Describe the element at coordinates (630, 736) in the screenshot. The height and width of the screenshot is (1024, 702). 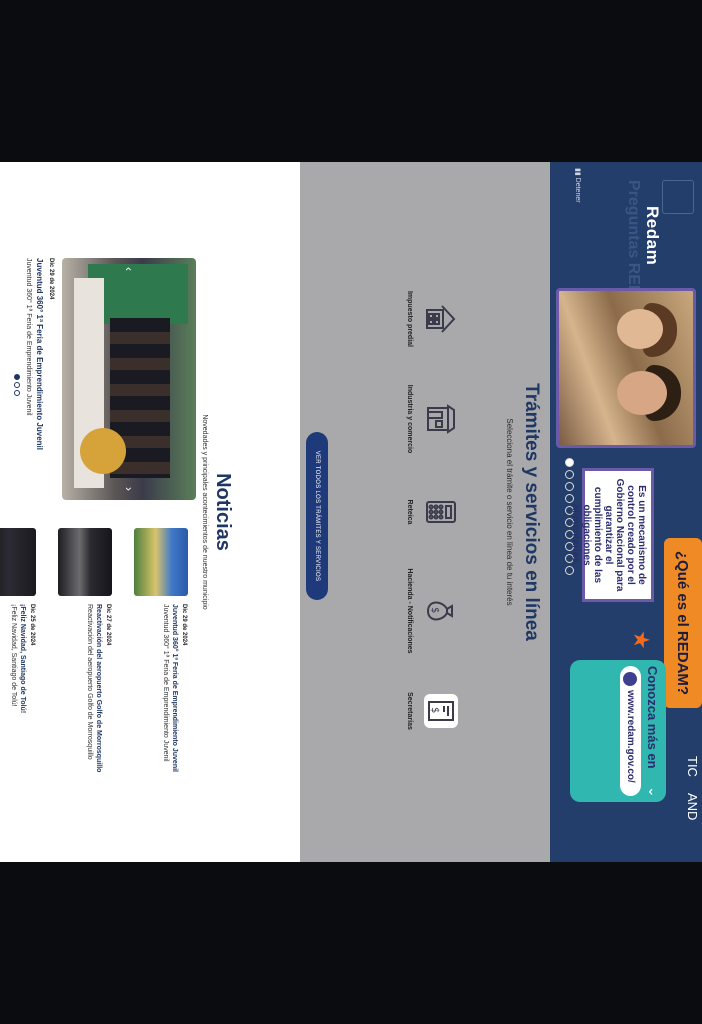
I see `redam-url: www.redam.gov.co/` at that location.